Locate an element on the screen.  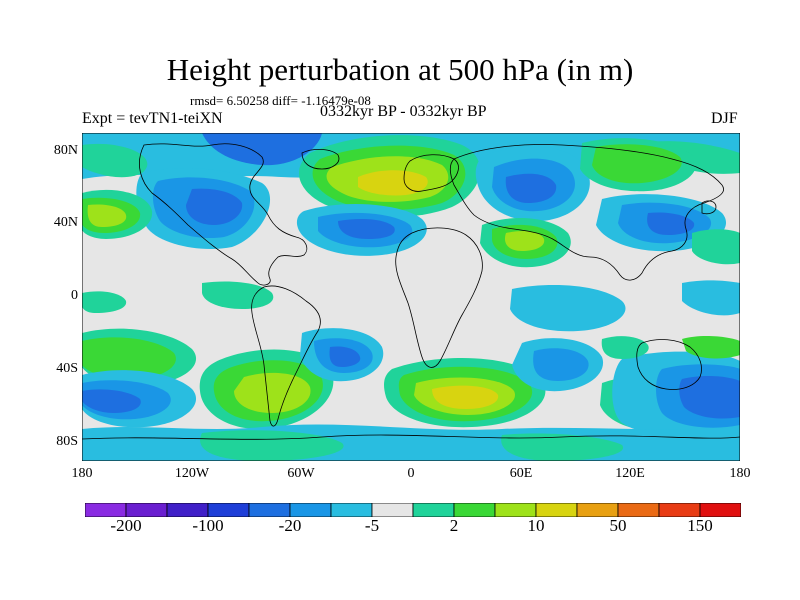
colorbar-label: -5 is located at coordinates (372, 525).